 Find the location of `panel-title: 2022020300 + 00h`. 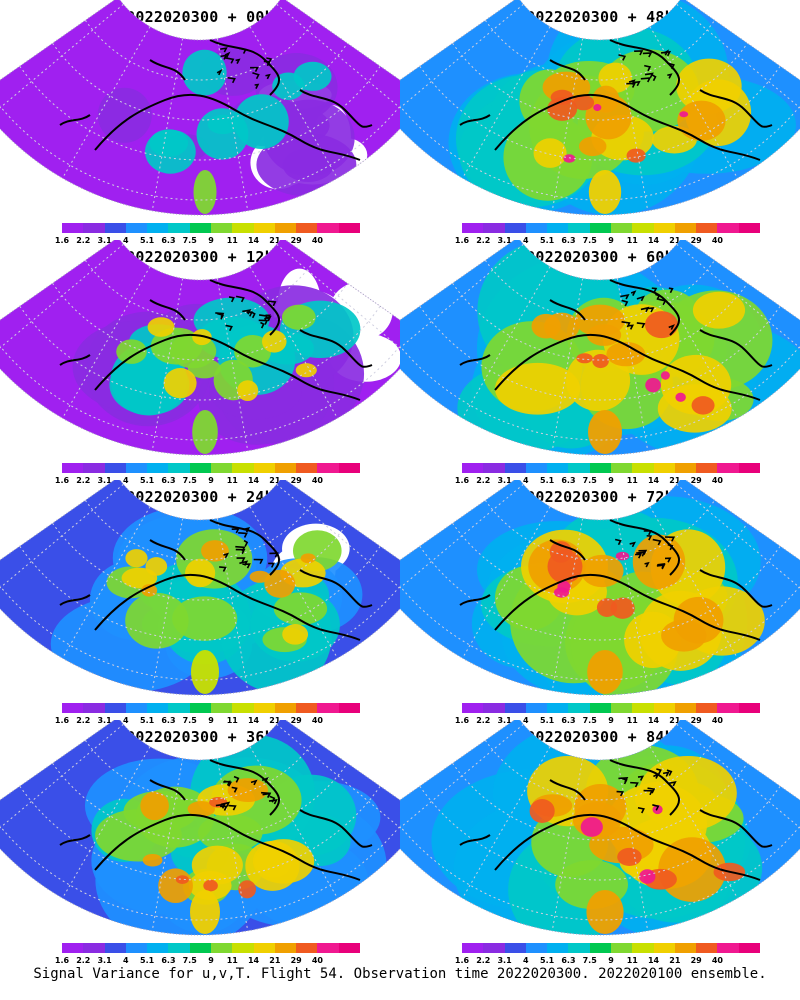

panel-title: 2022020300 + 00h is located at coordinates (200, 17).